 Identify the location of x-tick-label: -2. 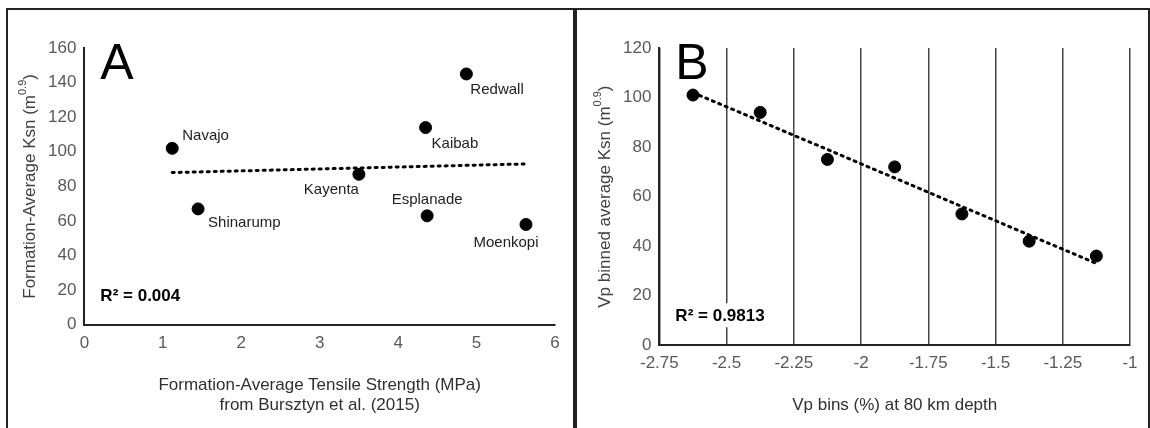
(861, 363).